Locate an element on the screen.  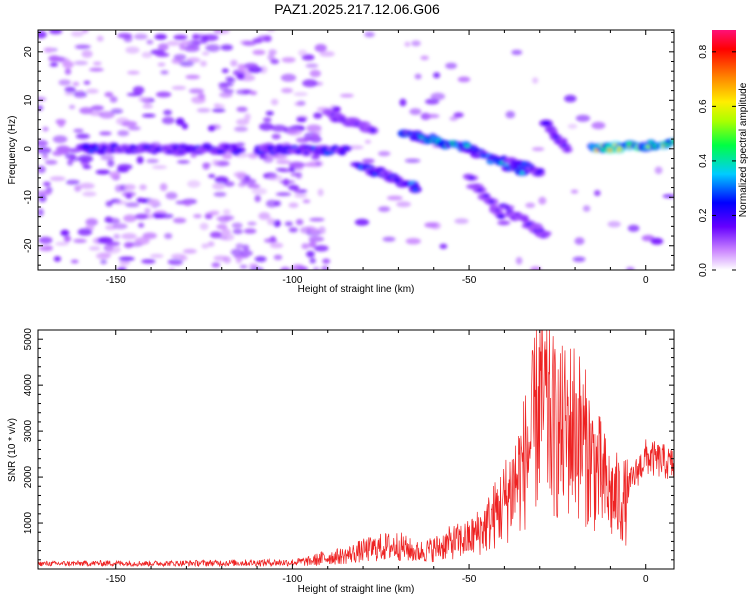
y-tick-label: -20 is located at coordinates (28, 245).